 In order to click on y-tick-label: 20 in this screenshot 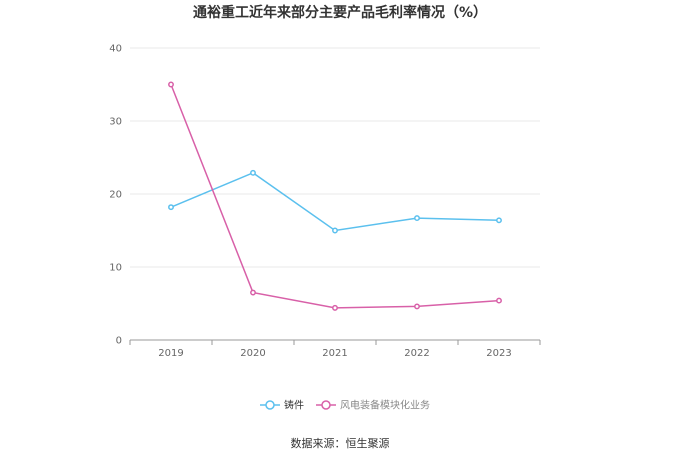, I will do `click(115, 195)`.